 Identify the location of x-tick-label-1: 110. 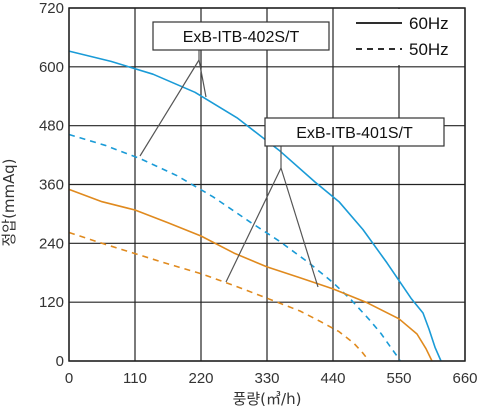
(135, 378).